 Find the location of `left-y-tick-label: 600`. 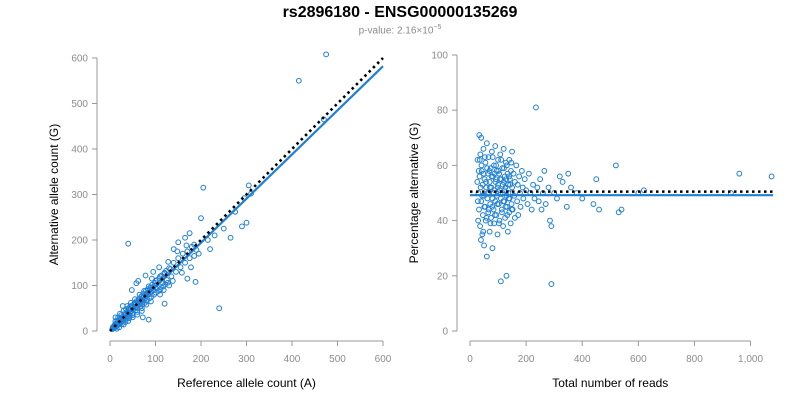

left-y-tick-label: 600 is located at coordinates (79, 59).